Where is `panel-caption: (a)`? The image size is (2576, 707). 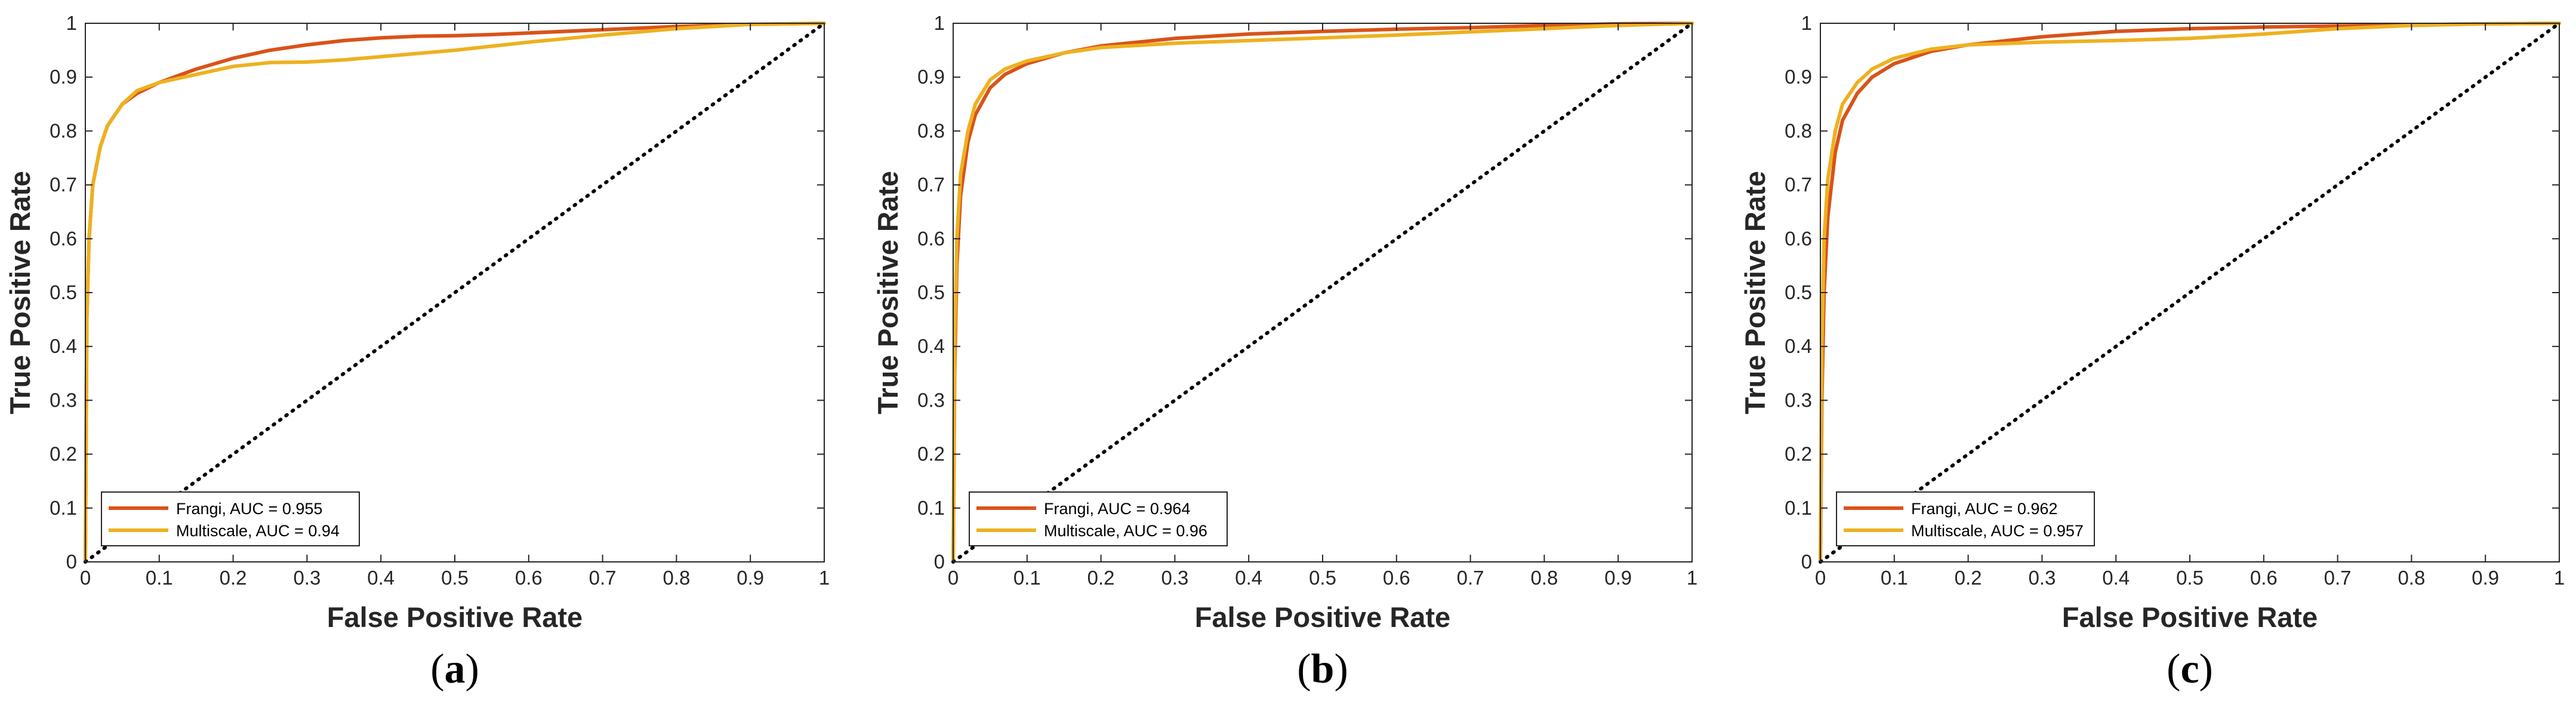
panel-caption: (a) is located at coordinates (454, 669).